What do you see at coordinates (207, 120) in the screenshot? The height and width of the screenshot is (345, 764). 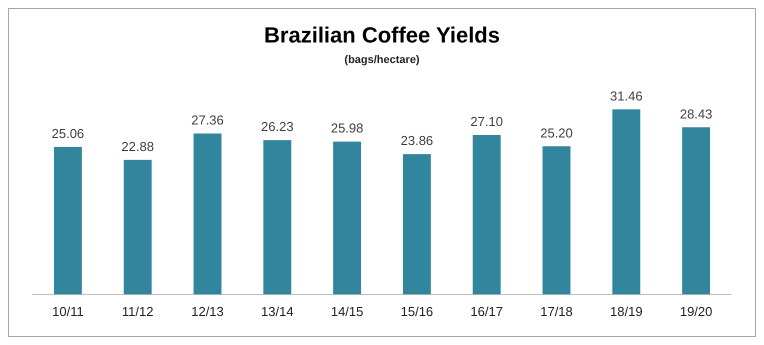 I see `data-label: 27.36` at bounding box center [207, 120].